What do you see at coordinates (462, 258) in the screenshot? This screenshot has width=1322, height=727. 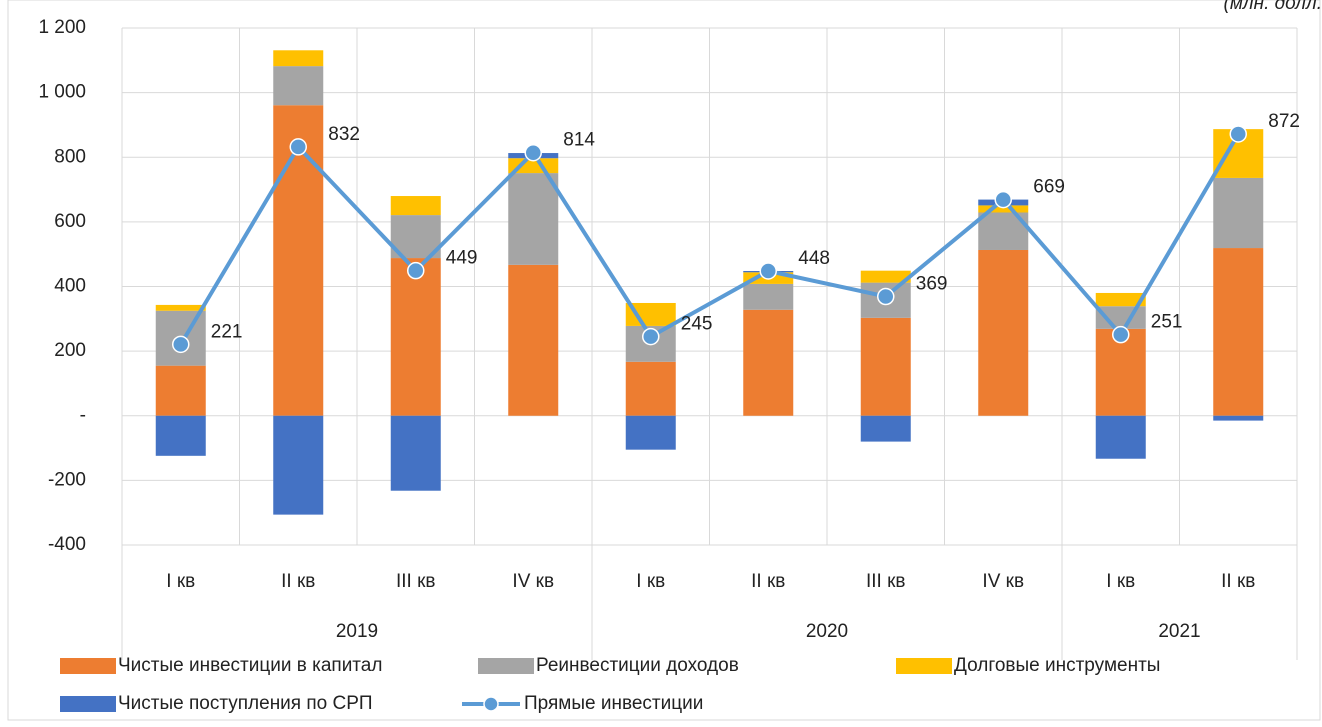 I see `data-label: 449` at bounding box center [462, 258].